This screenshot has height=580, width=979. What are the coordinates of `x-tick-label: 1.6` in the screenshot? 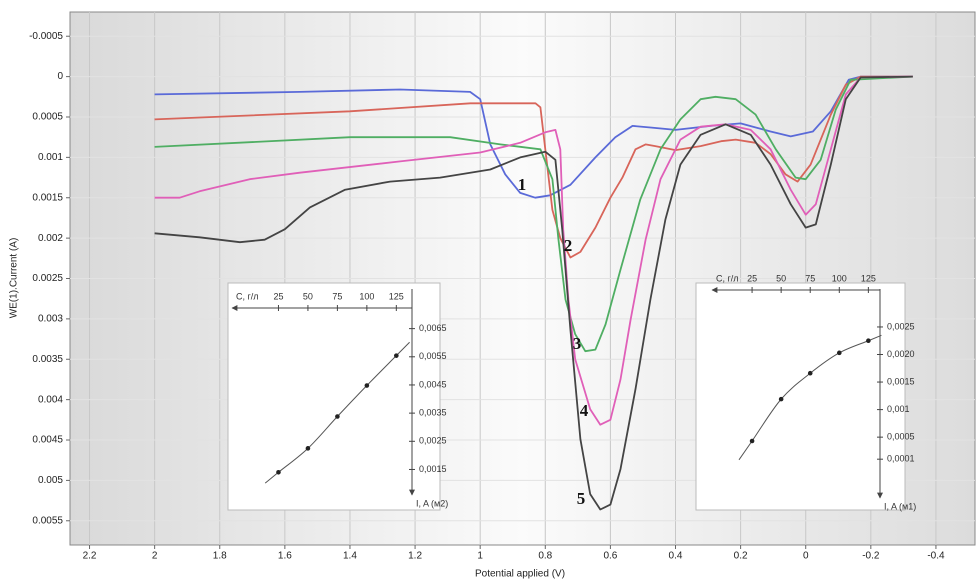 It's located at (285, 556).